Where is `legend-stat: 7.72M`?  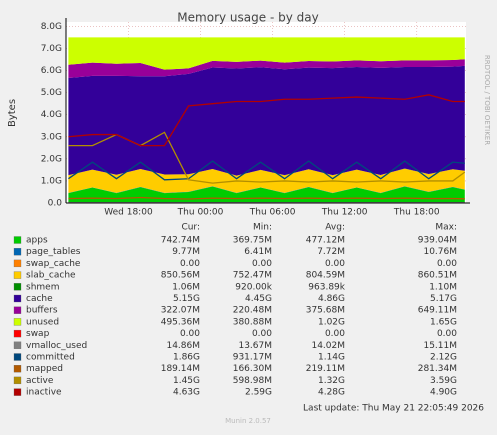 legend-stat: 7.72M is located at coordinates (331, 252).